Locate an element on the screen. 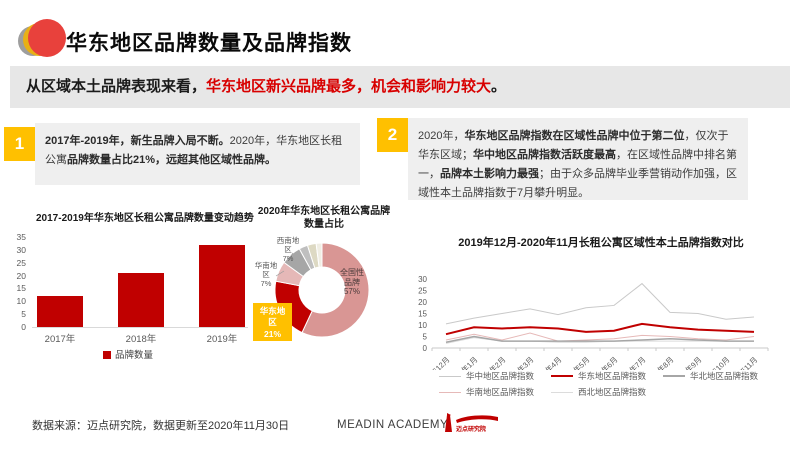 This screenshot has height=449, width=800. pie-slice-other is located at coordinates (319, 255).